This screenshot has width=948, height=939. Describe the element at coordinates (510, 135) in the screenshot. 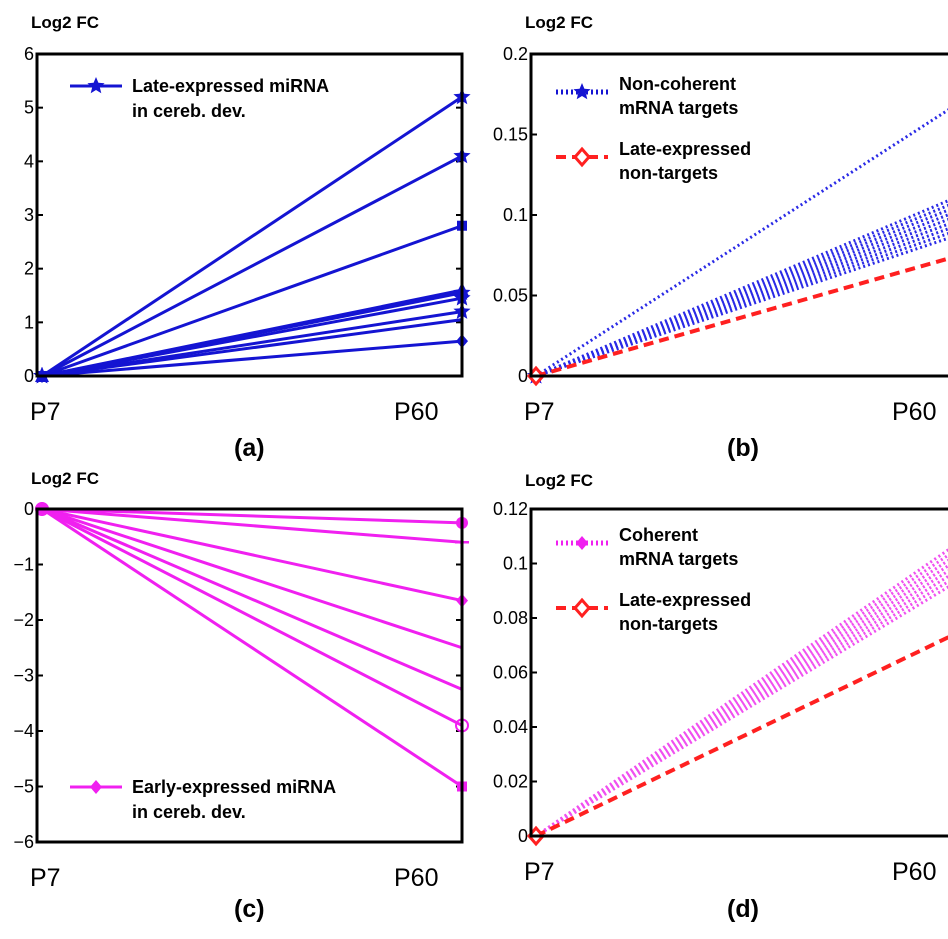

I see `y-tick-label: 0.15` at that location.